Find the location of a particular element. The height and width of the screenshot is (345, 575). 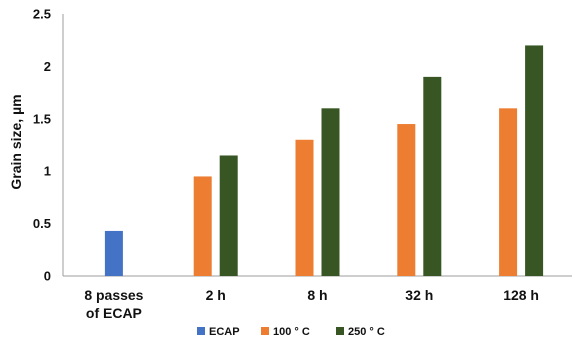

y-tick-label: 0 is located at coordinates (47, 276).